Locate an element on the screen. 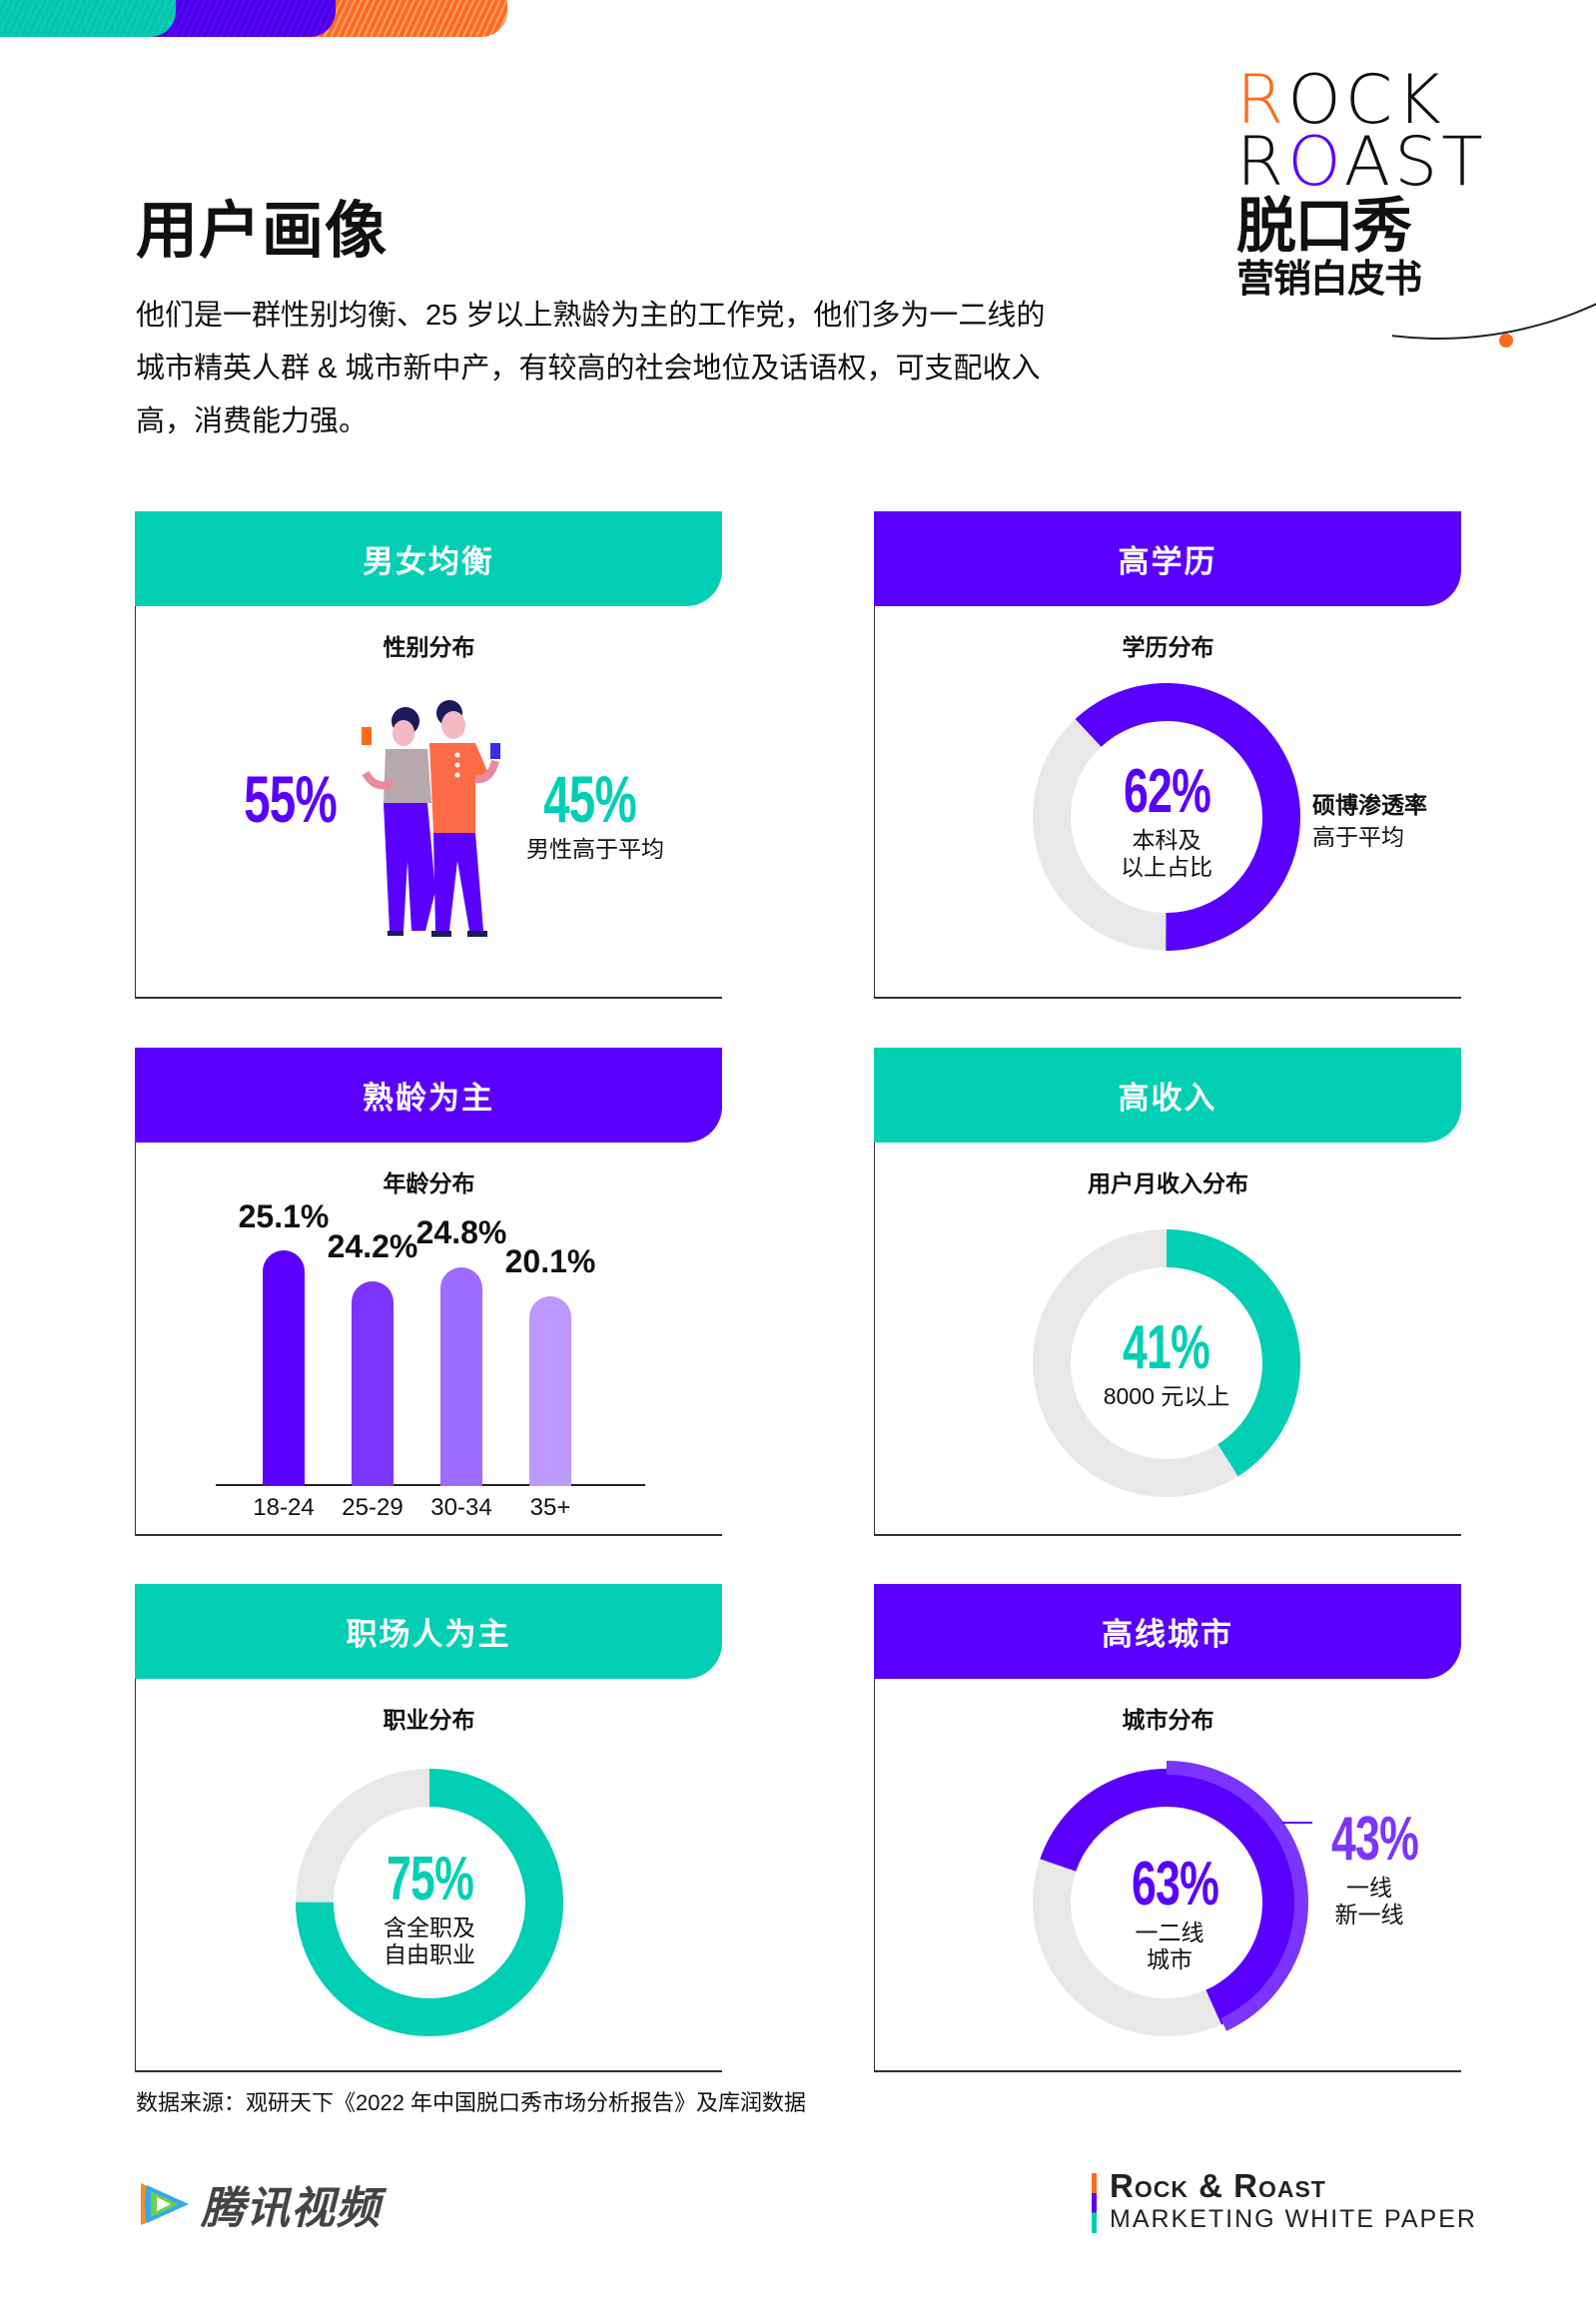 This screenshot has height=2309, width=1596. city-center: 63% 一二线 城市 is located at coordinates (1169, 1911).